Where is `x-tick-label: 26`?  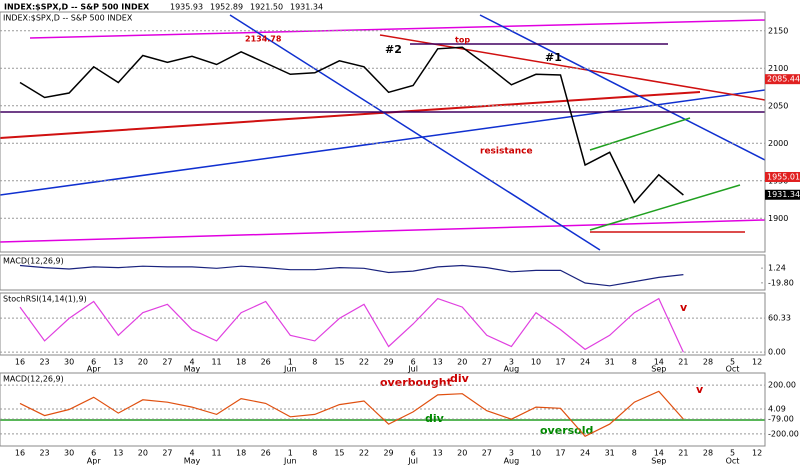
x-tick-label: 26 is located at coordinates (266, 362).